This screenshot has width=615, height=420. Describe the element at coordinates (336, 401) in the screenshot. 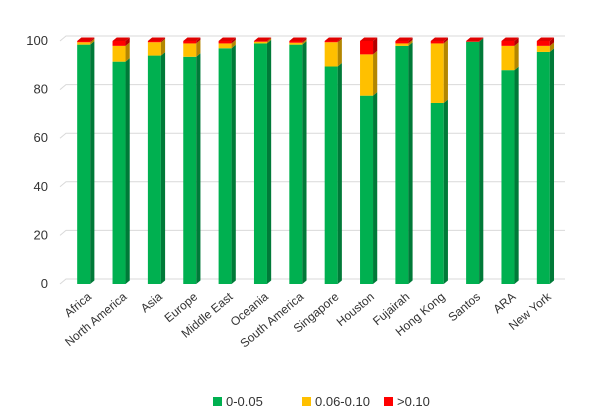

I see `legend-item: 0.06-0.10` at that location.